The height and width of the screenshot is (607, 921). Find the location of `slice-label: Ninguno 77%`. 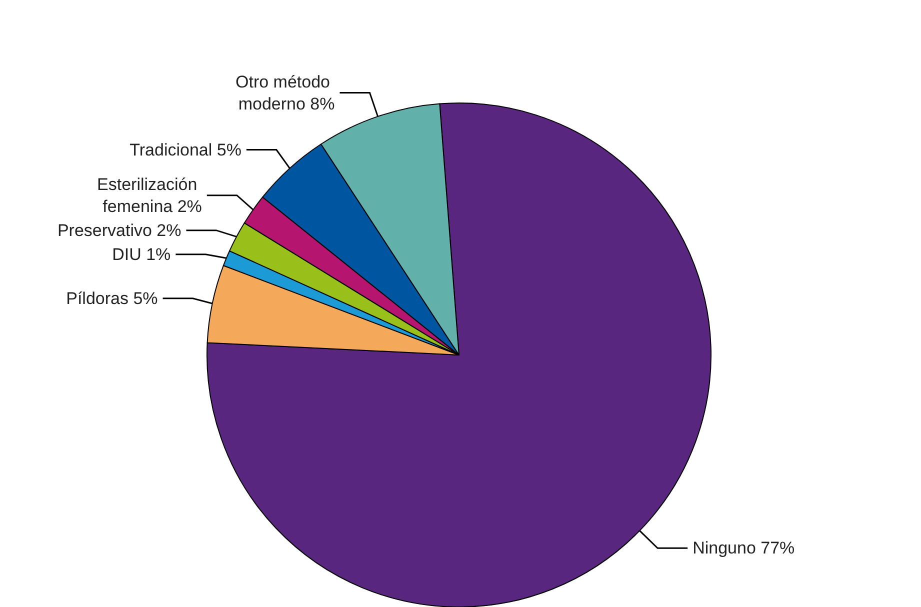

slice-label: Ninguno 77% is located at coordinates (743, 548).